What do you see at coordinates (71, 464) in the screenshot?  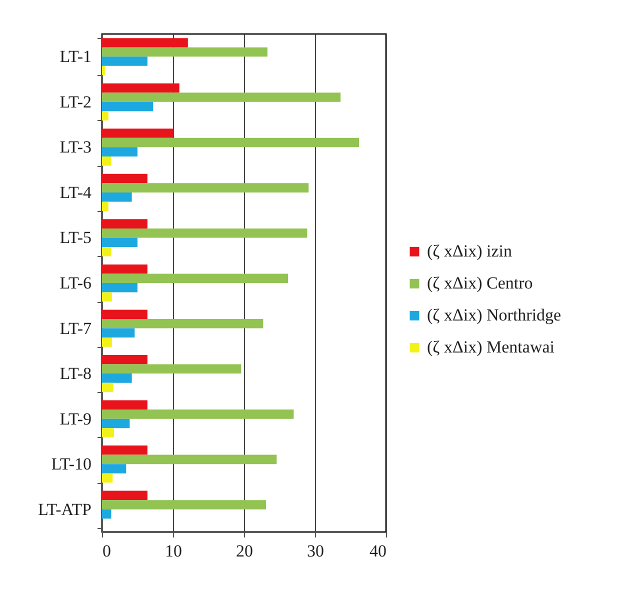 I see `y-tick-label: LT-10` at bounding box center [71, 464].